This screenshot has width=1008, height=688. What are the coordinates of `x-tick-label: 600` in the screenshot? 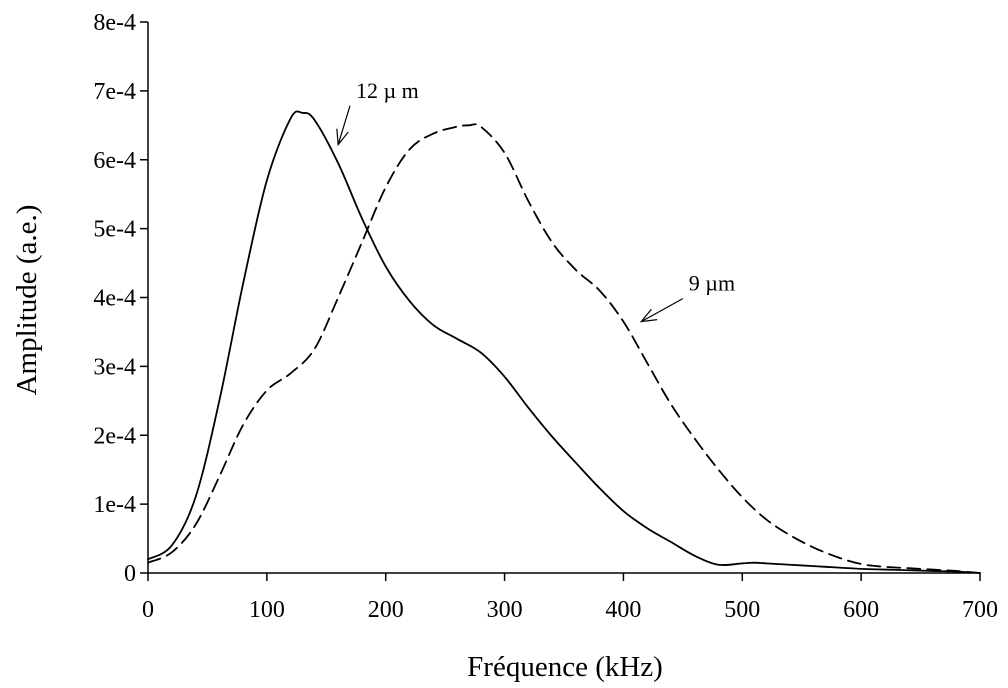 It's located at (861, 610).